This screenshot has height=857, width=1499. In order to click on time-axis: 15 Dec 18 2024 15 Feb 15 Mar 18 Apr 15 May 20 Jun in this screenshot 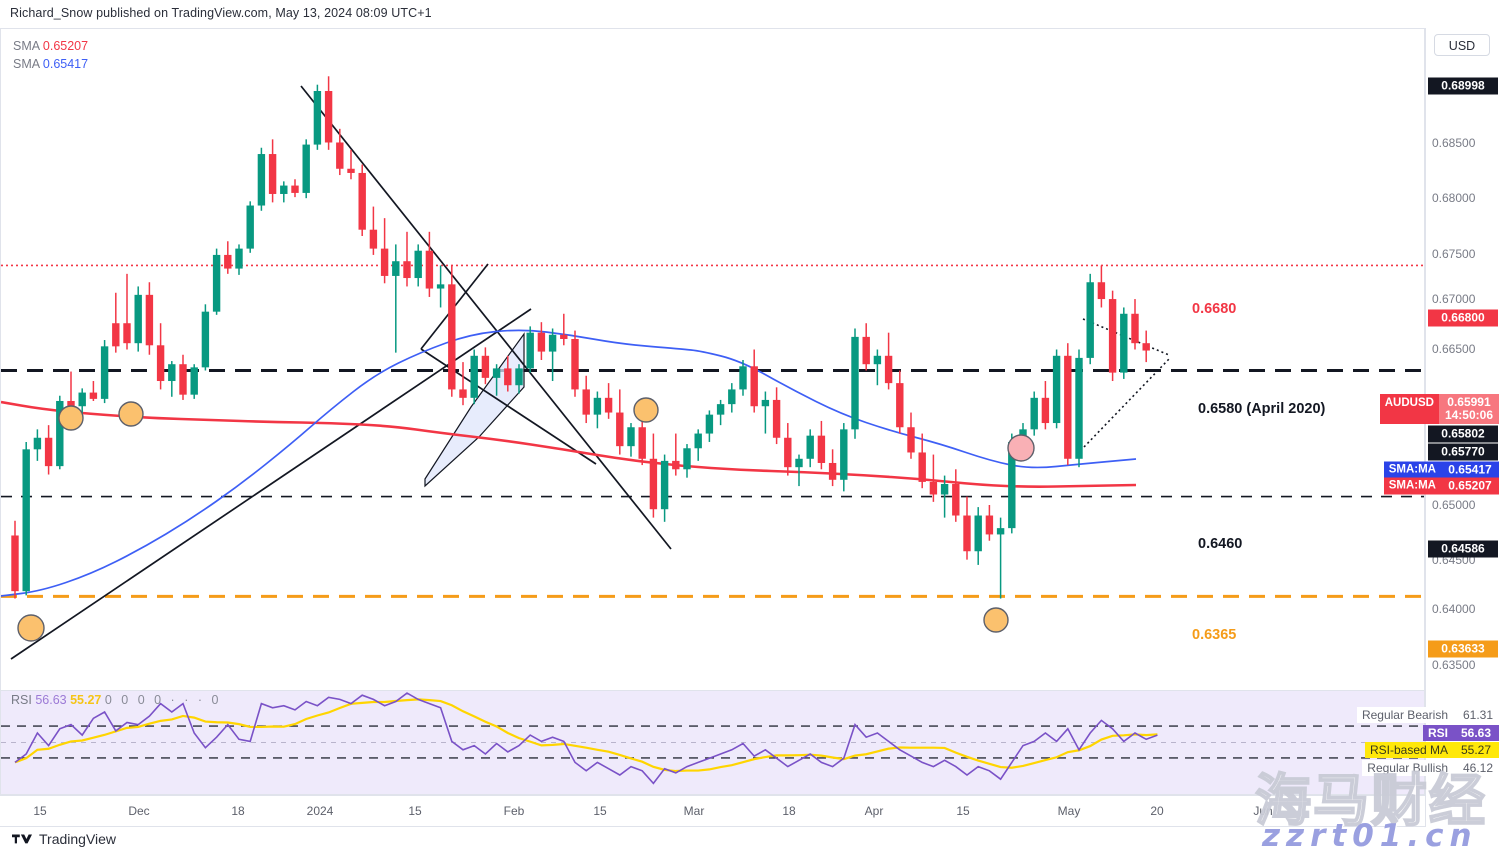, I will do `click(712, 811)`.